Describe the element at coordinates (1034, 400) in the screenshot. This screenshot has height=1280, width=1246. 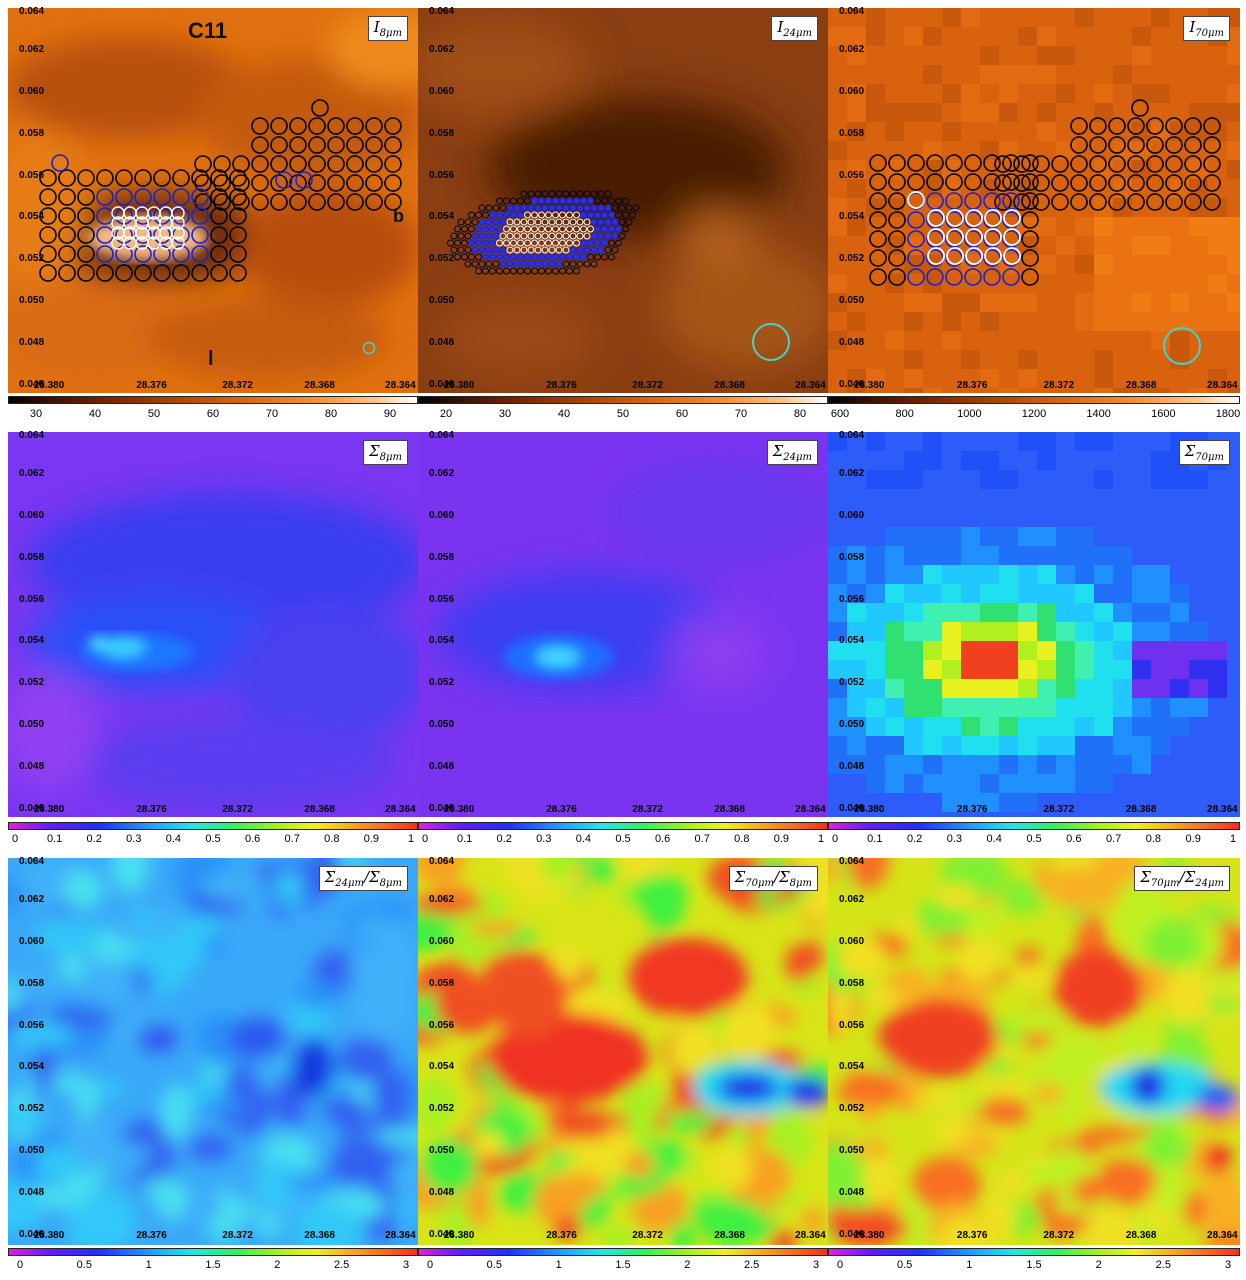
I see `colorbar-i70` at that location.